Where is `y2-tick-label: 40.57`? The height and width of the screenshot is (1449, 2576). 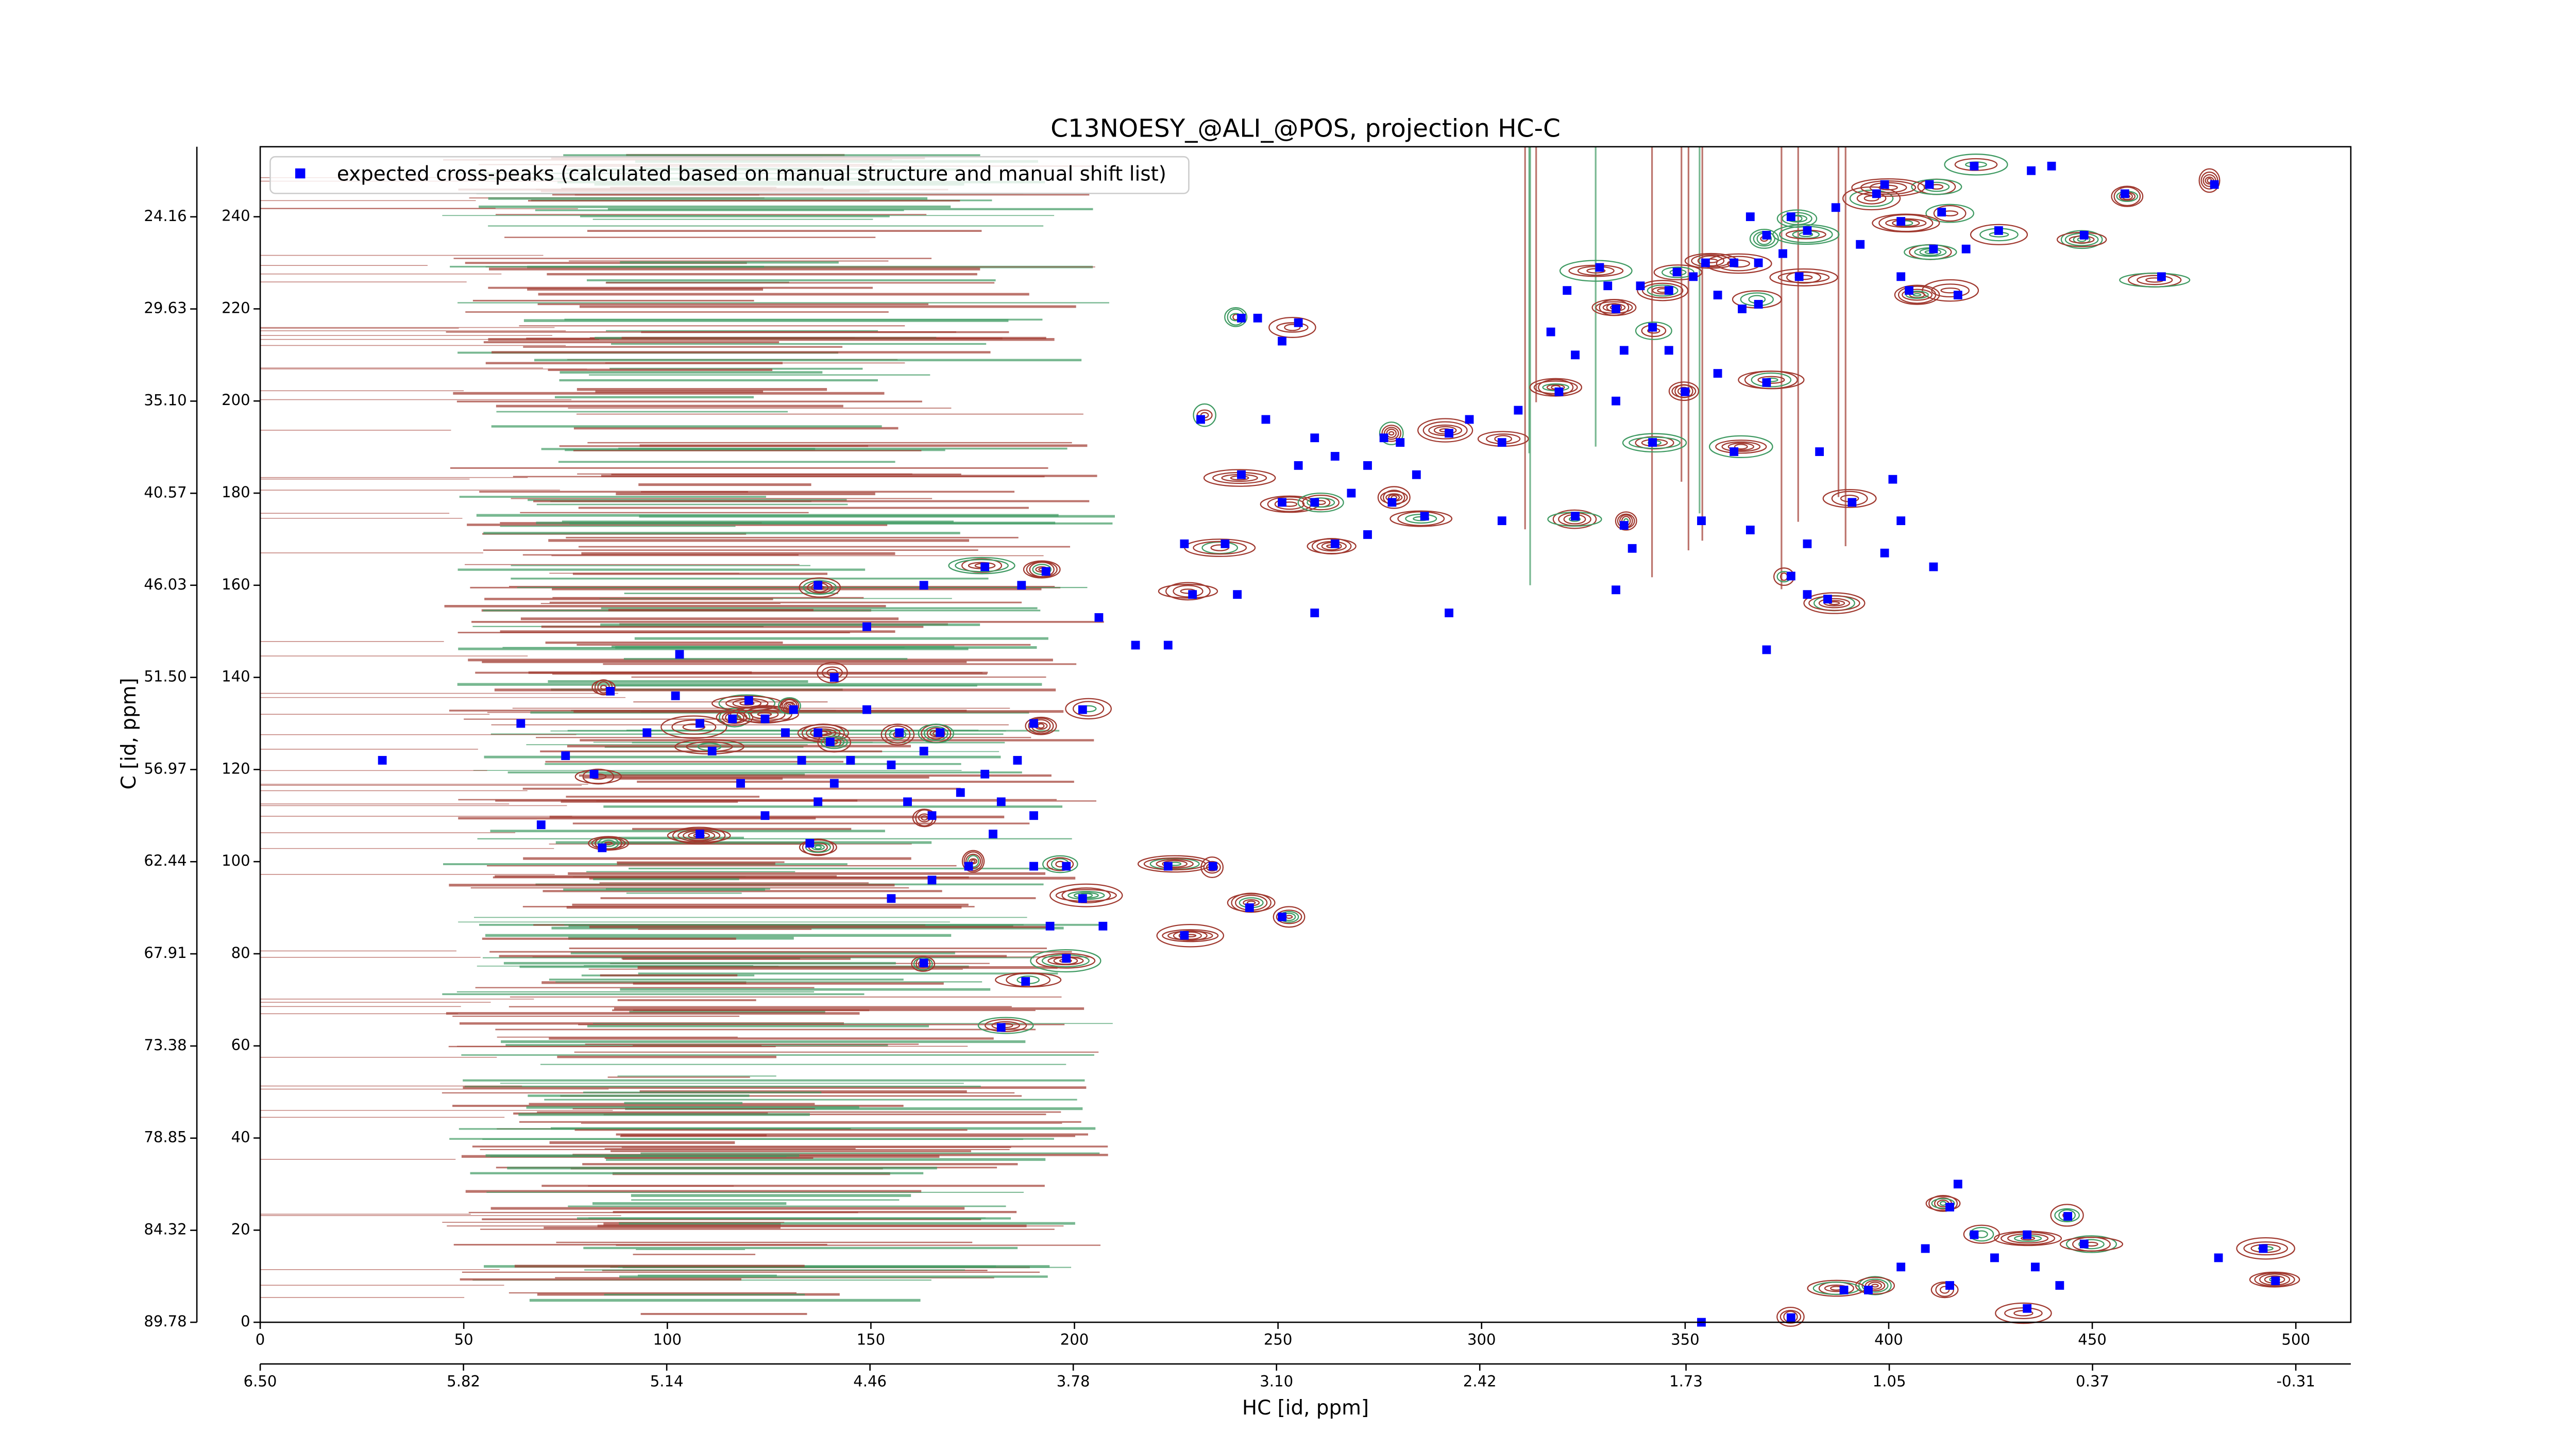
y2-tick-label: 40.57 is located at coordinates (165, 492).